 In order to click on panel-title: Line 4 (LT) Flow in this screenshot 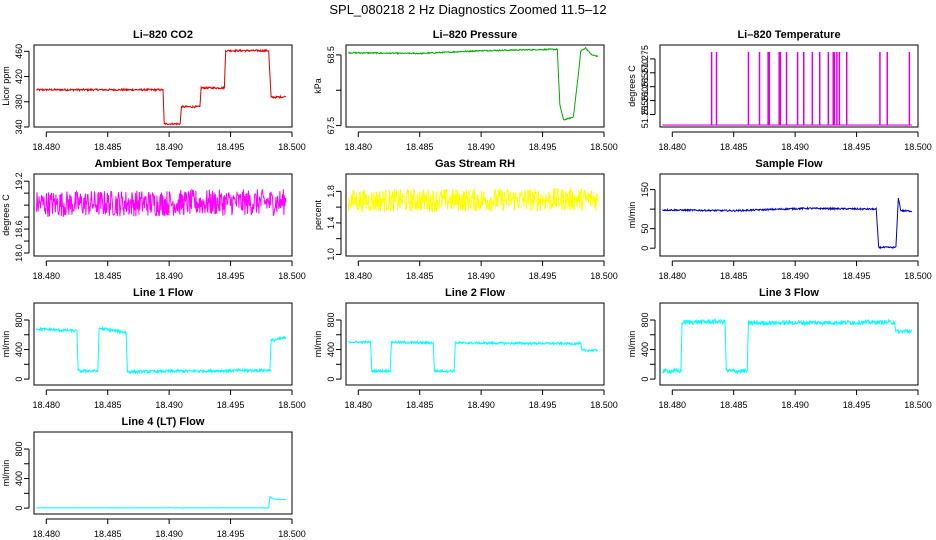, I will do `click(163, 422)`.